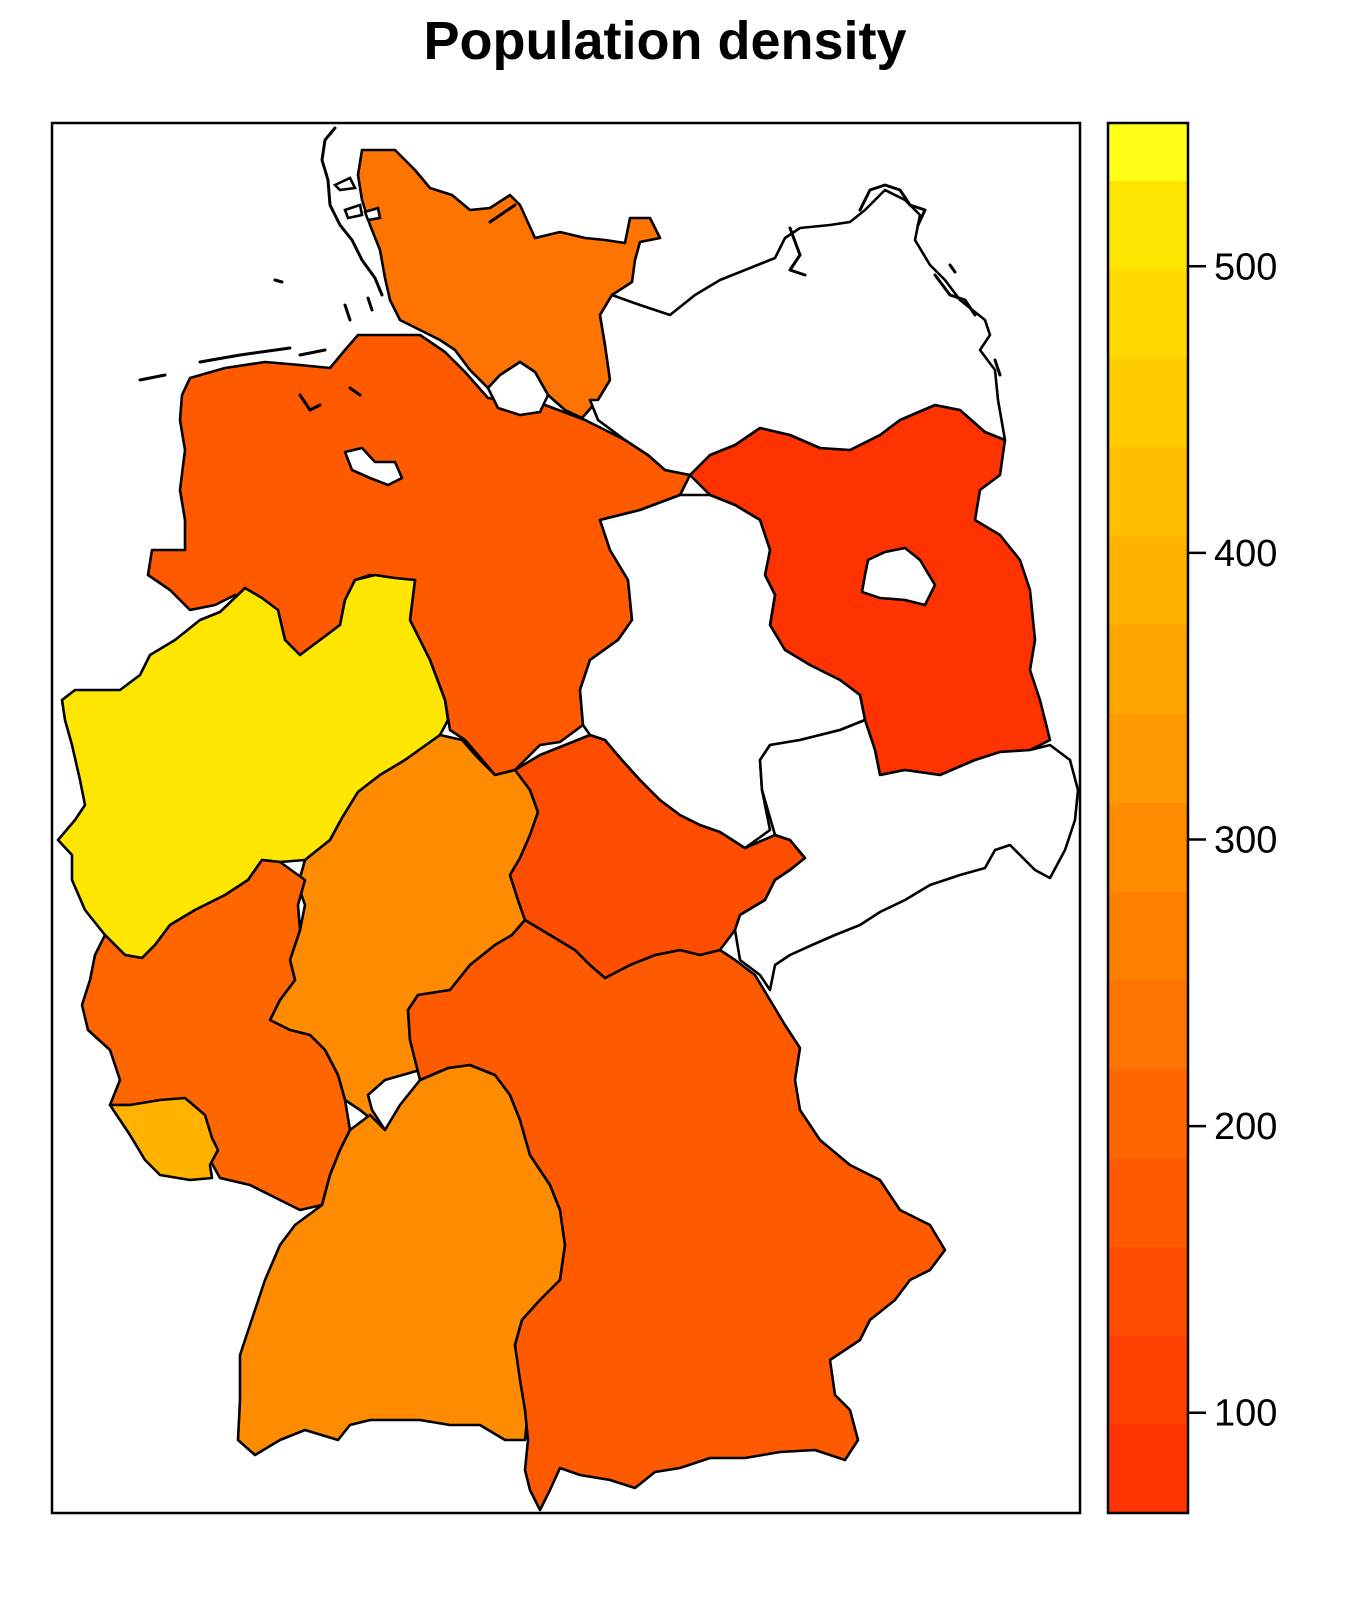  Describe the element at coordinates (518, 388) in the screenshot. I see `region-hamburg` at that location.